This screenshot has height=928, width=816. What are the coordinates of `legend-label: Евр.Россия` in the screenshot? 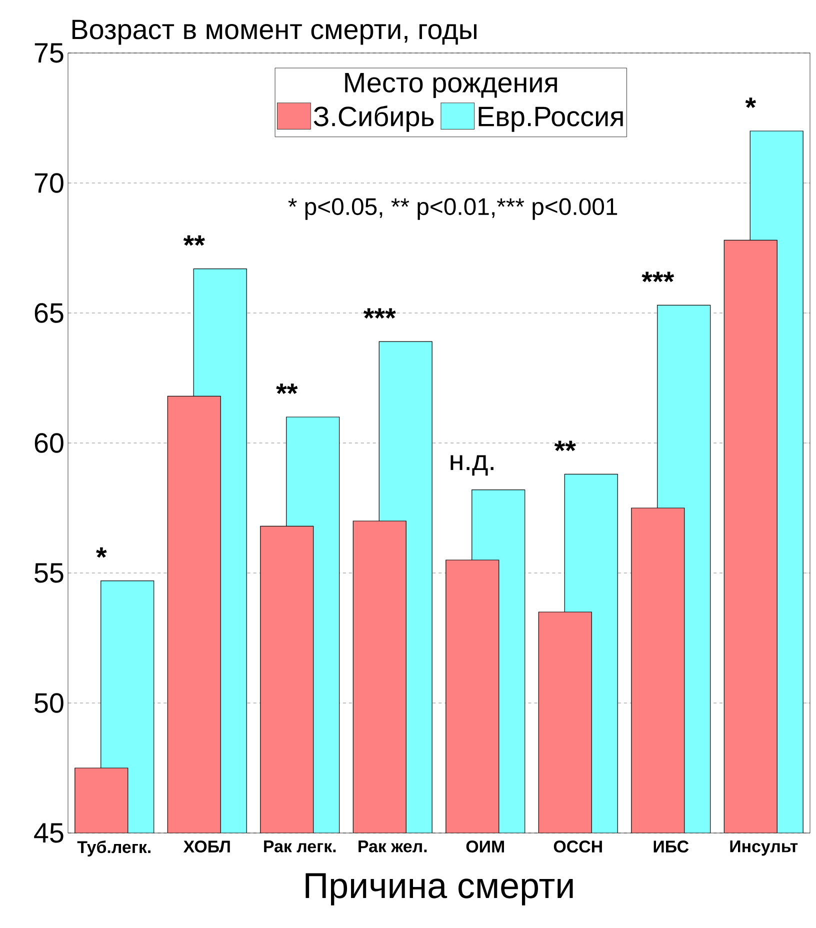 It's located at (550, 119).